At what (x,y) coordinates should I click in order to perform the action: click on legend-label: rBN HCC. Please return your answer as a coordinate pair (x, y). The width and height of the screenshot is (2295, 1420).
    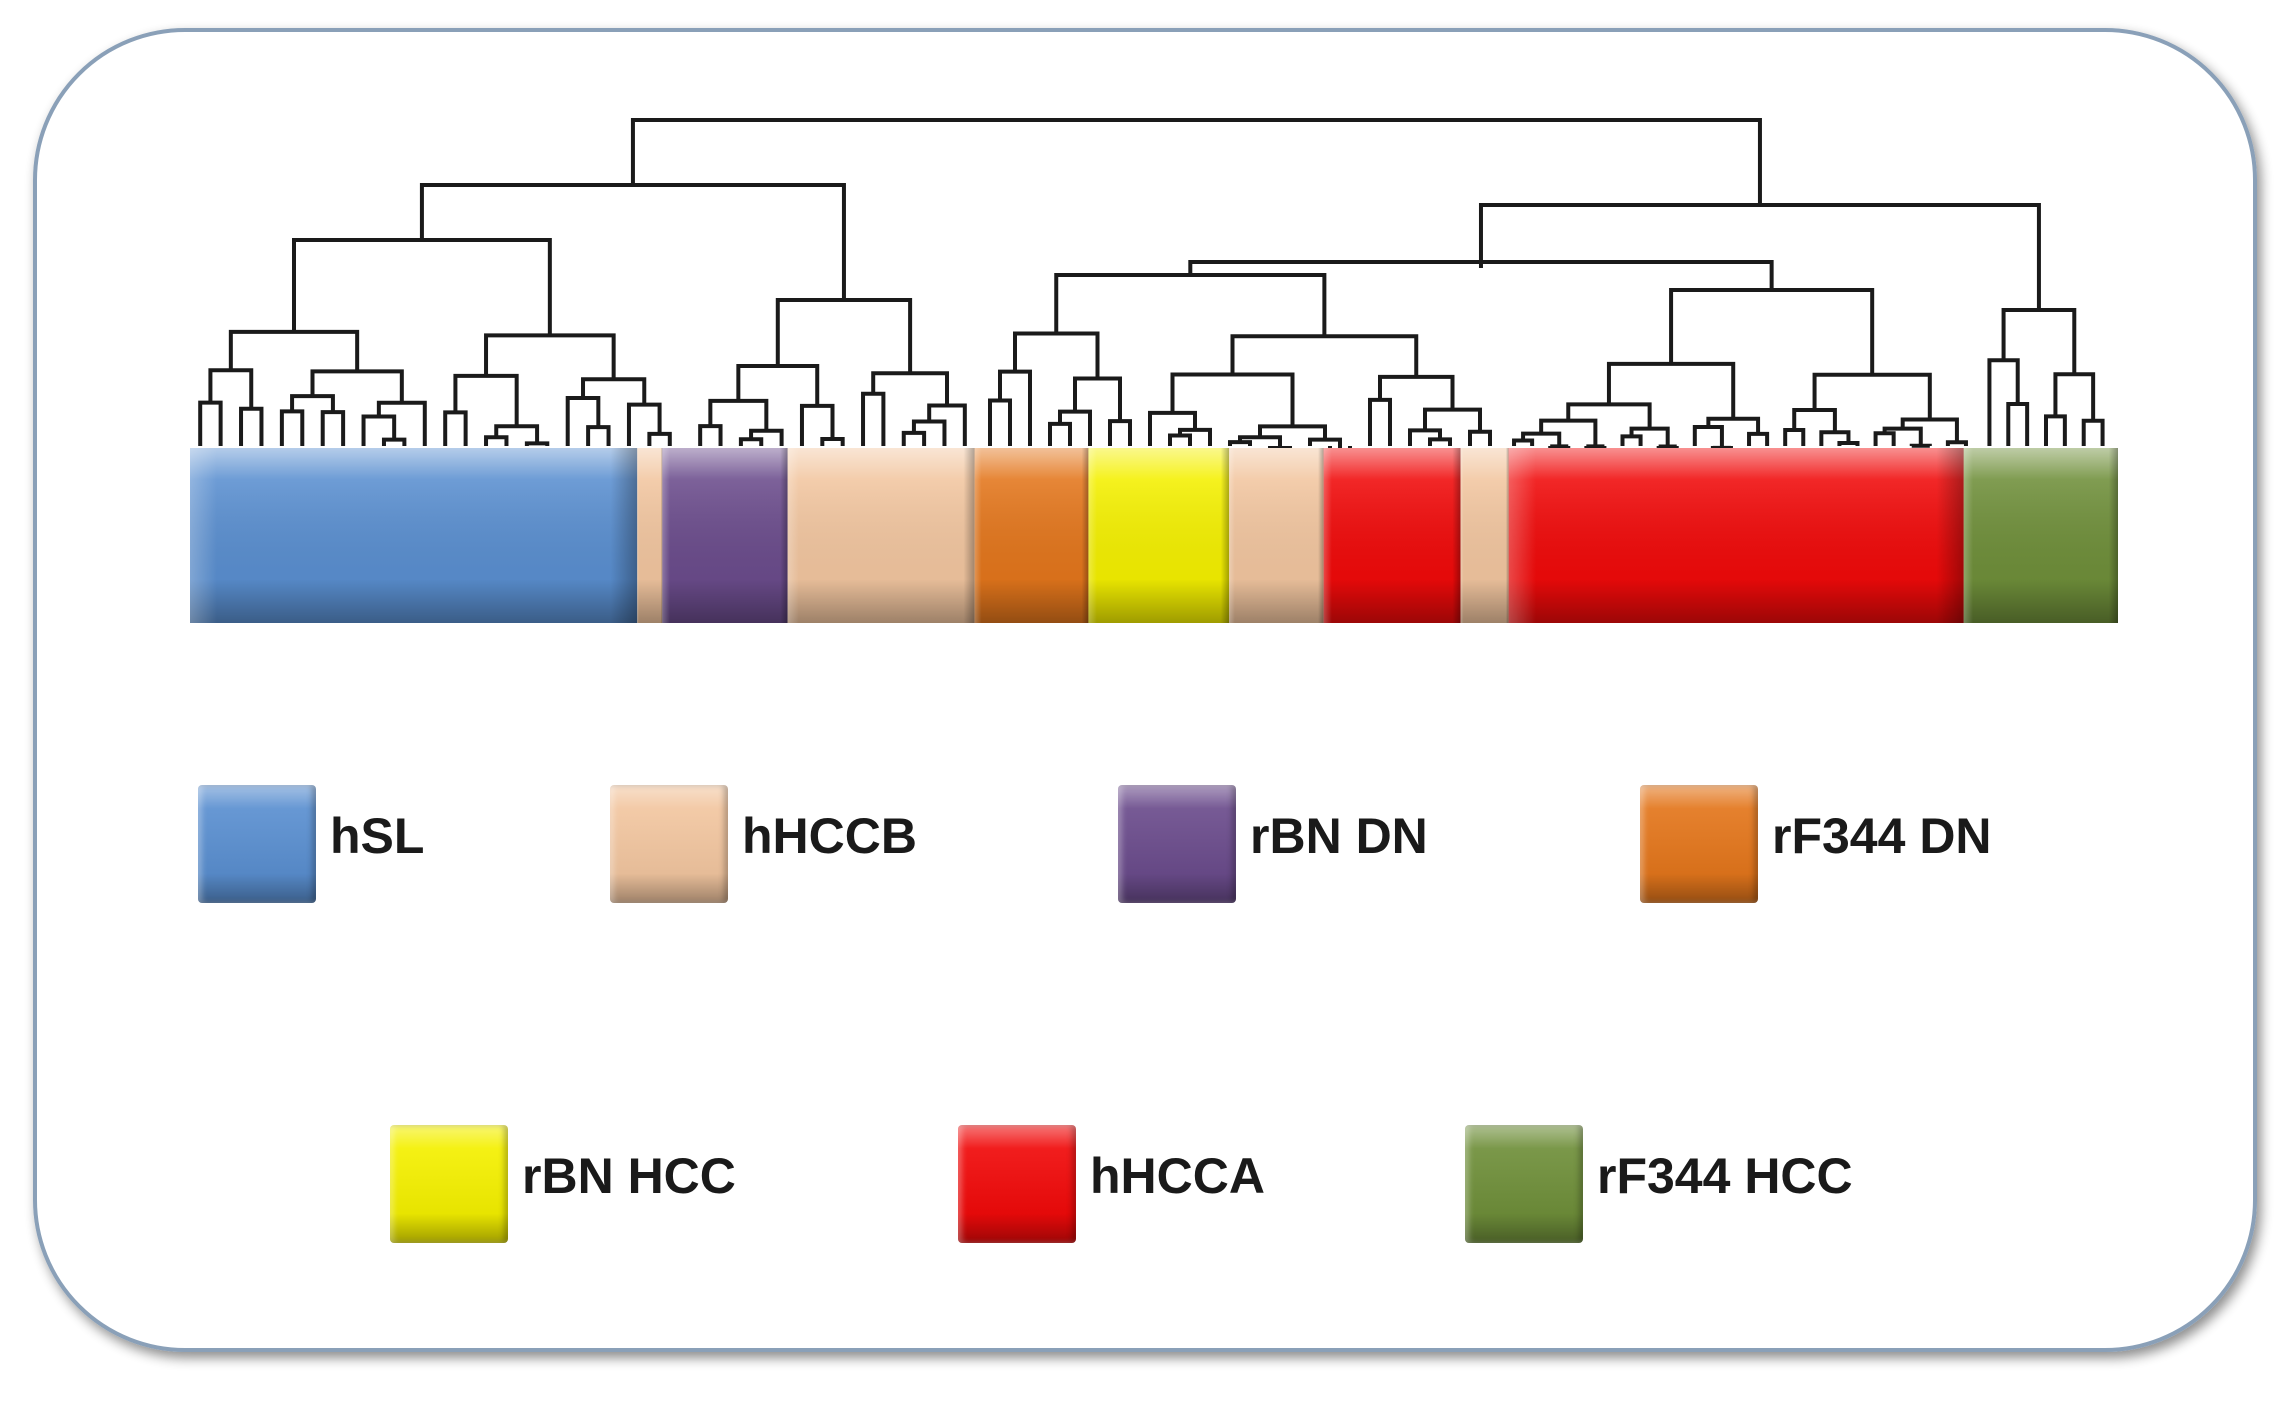
    Looking at the image, I should click on (629, 1176).